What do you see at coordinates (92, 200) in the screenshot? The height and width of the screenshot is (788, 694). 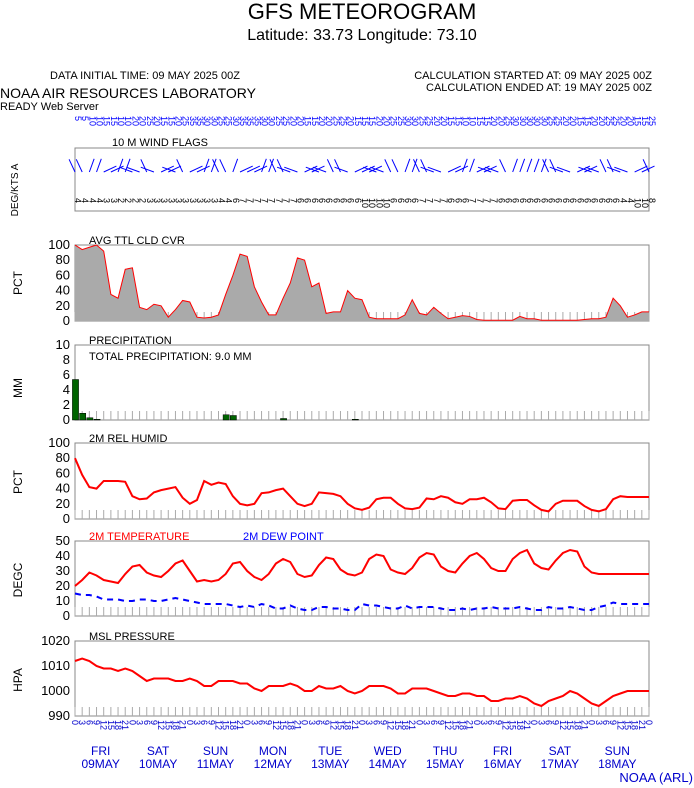 I see `wind-speed-label: 4` at bounding box center [92, 200].